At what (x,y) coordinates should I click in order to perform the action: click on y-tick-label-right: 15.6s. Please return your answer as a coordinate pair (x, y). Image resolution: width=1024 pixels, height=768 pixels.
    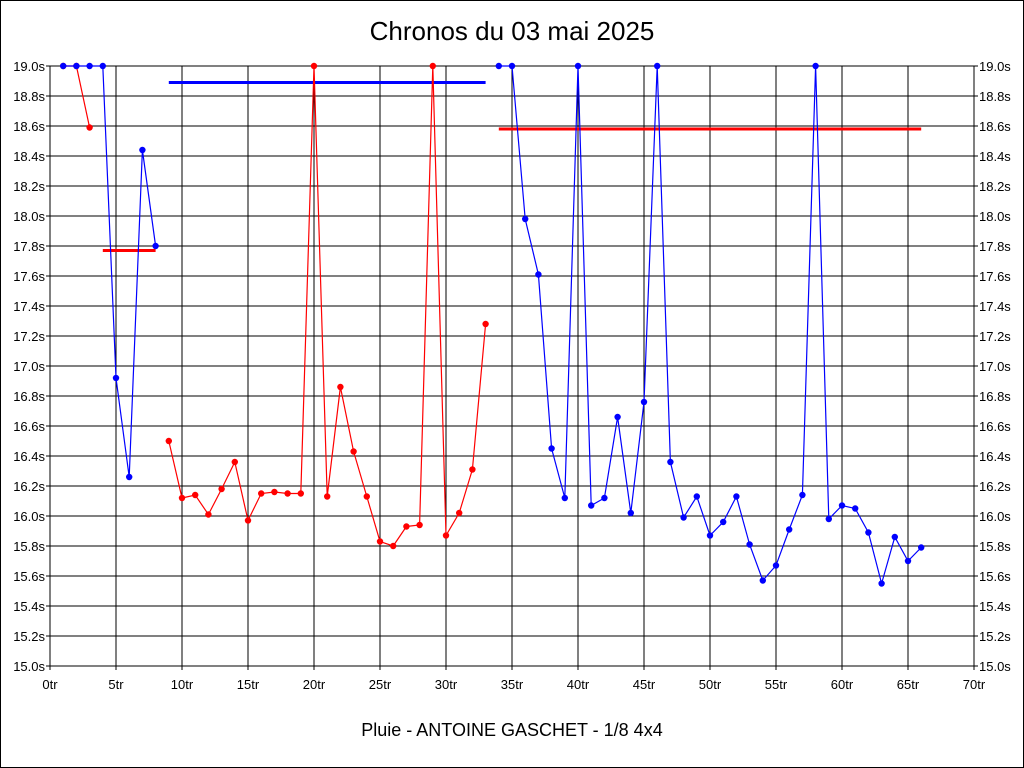
    Looking at the image, I should click on (995, 576).